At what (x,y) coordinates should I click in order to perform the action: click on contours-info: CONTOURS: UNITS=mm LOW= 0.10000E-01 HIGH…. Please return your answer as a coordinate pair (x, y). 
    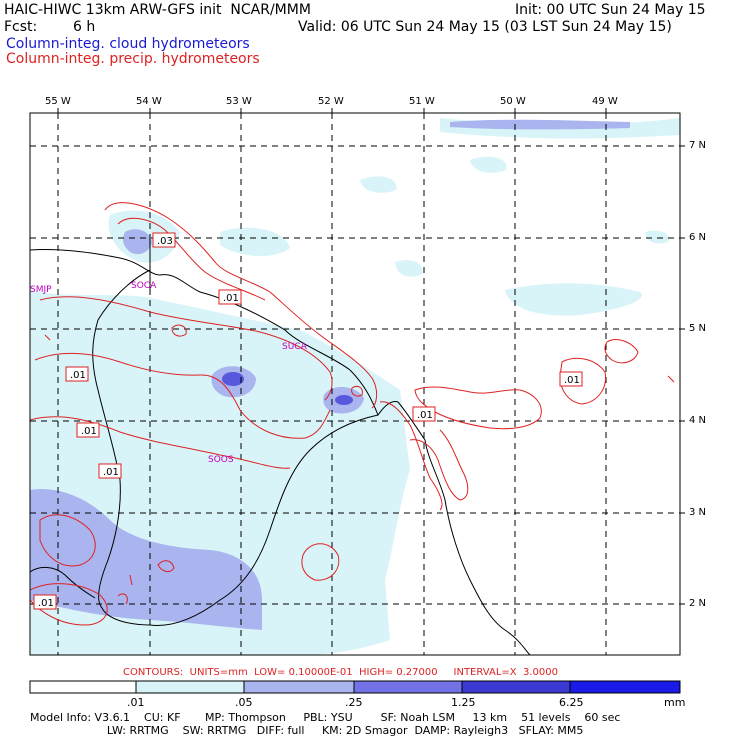
    Looking at the image, I should click on (340, 672).